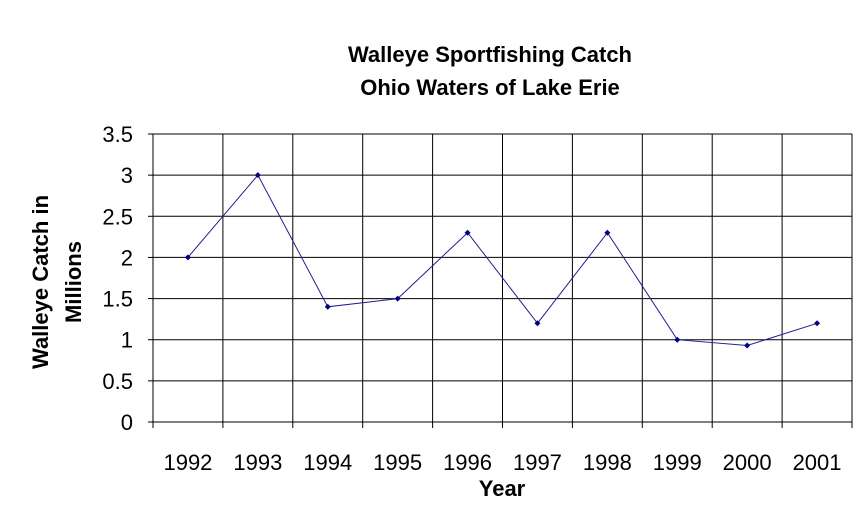 This screenshot has width=864, height=513. What do you see at coordinates (117, 216) in the screenshot?
I see `y-tick-label: 2.5` at bounding box center [117, 216].